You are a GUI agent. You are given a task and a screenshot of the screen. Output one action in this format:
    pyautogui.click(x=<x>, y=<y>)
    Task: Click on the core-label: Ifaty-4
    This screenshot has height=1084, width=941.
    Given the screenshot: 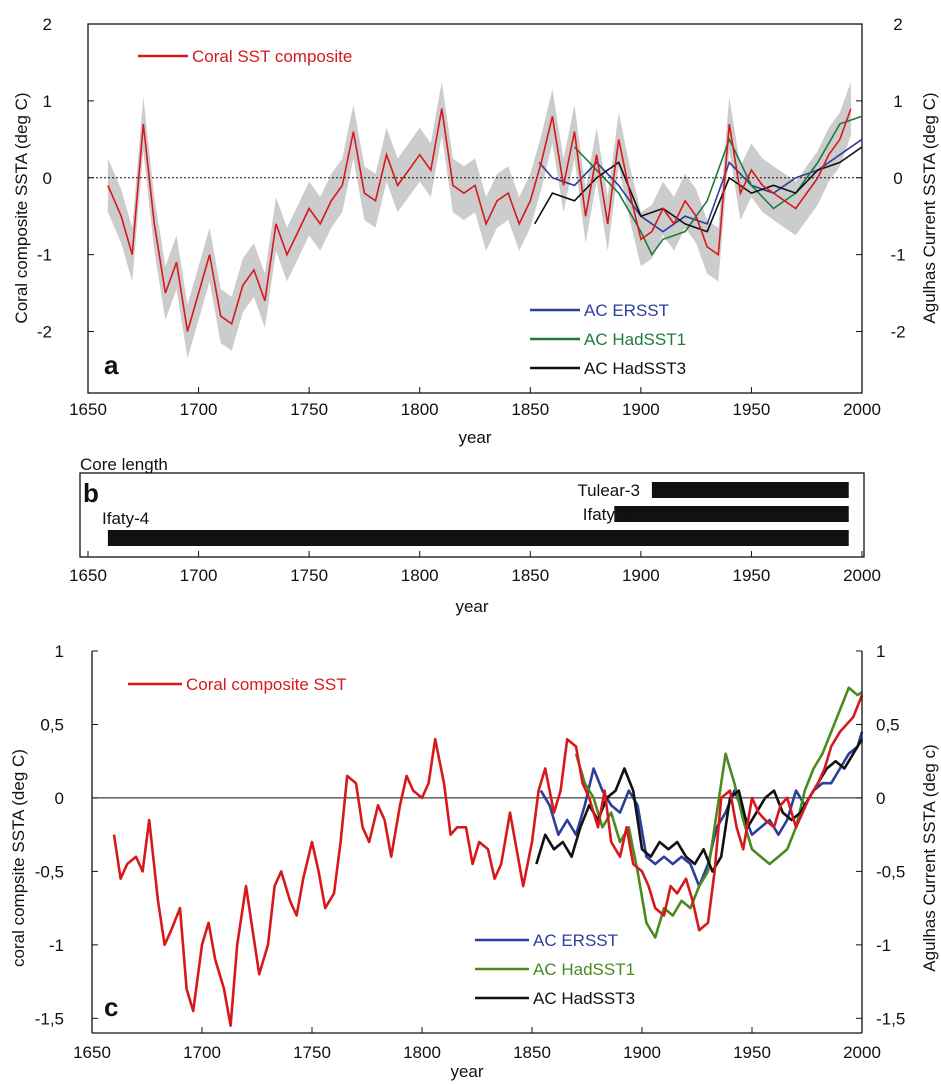 What is the action you would take?
    pyautogui.click(x=125, y=518)
    